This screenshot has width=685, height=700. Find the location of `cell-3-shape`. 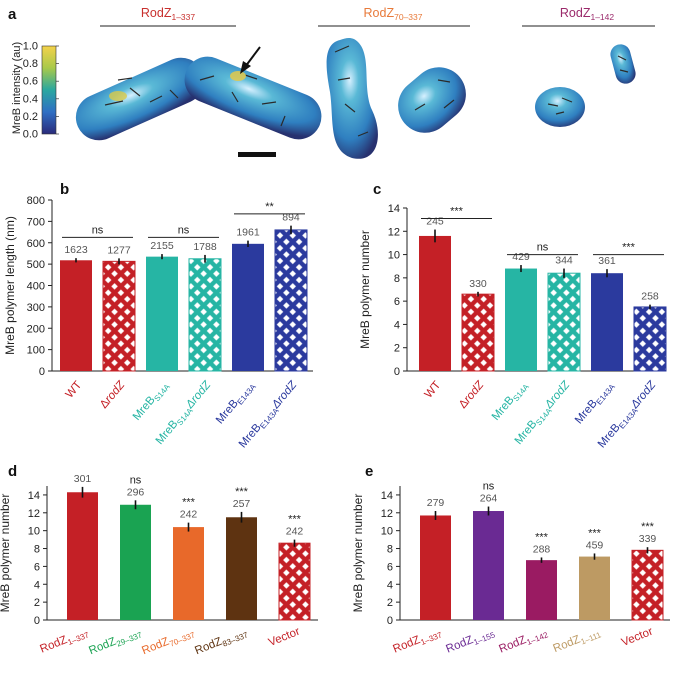

cell-3-shape is located at coordinates (352, 98).